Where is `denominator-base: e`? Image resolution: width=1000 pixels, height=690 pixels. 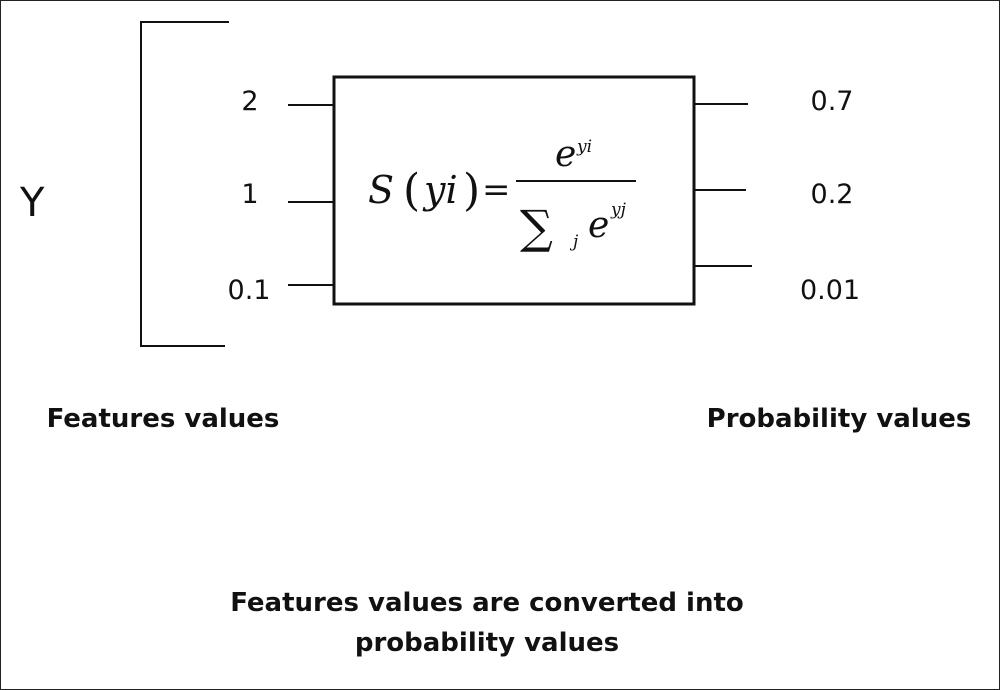
denominator-base: e is located at coordinates (598, 225).